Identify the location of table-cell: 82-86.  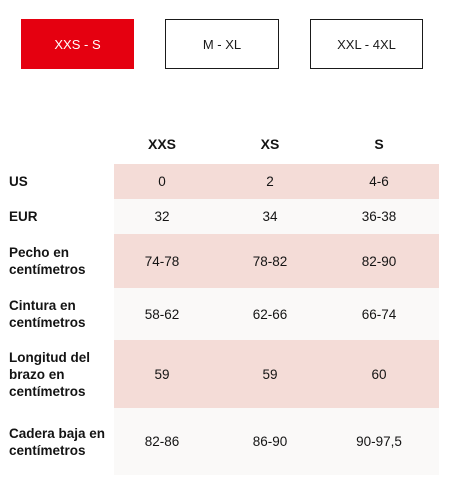
(162, 441).